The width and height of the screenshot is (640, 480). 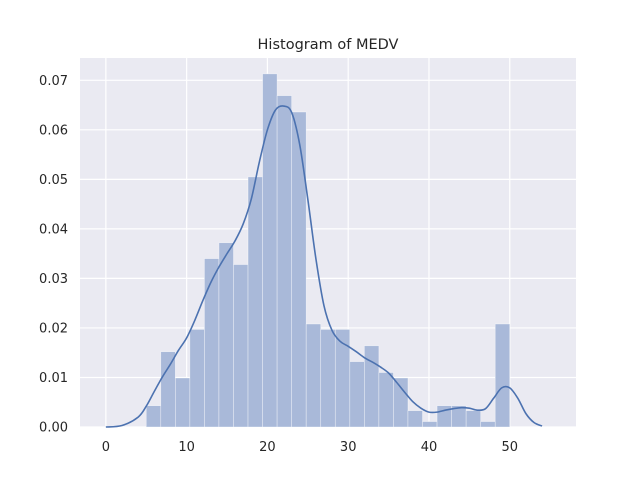 What do you see at coordinates (53, 279) in the screenshot?
I see `y-tick-label: 0.03` at bounding box center [53, 279].